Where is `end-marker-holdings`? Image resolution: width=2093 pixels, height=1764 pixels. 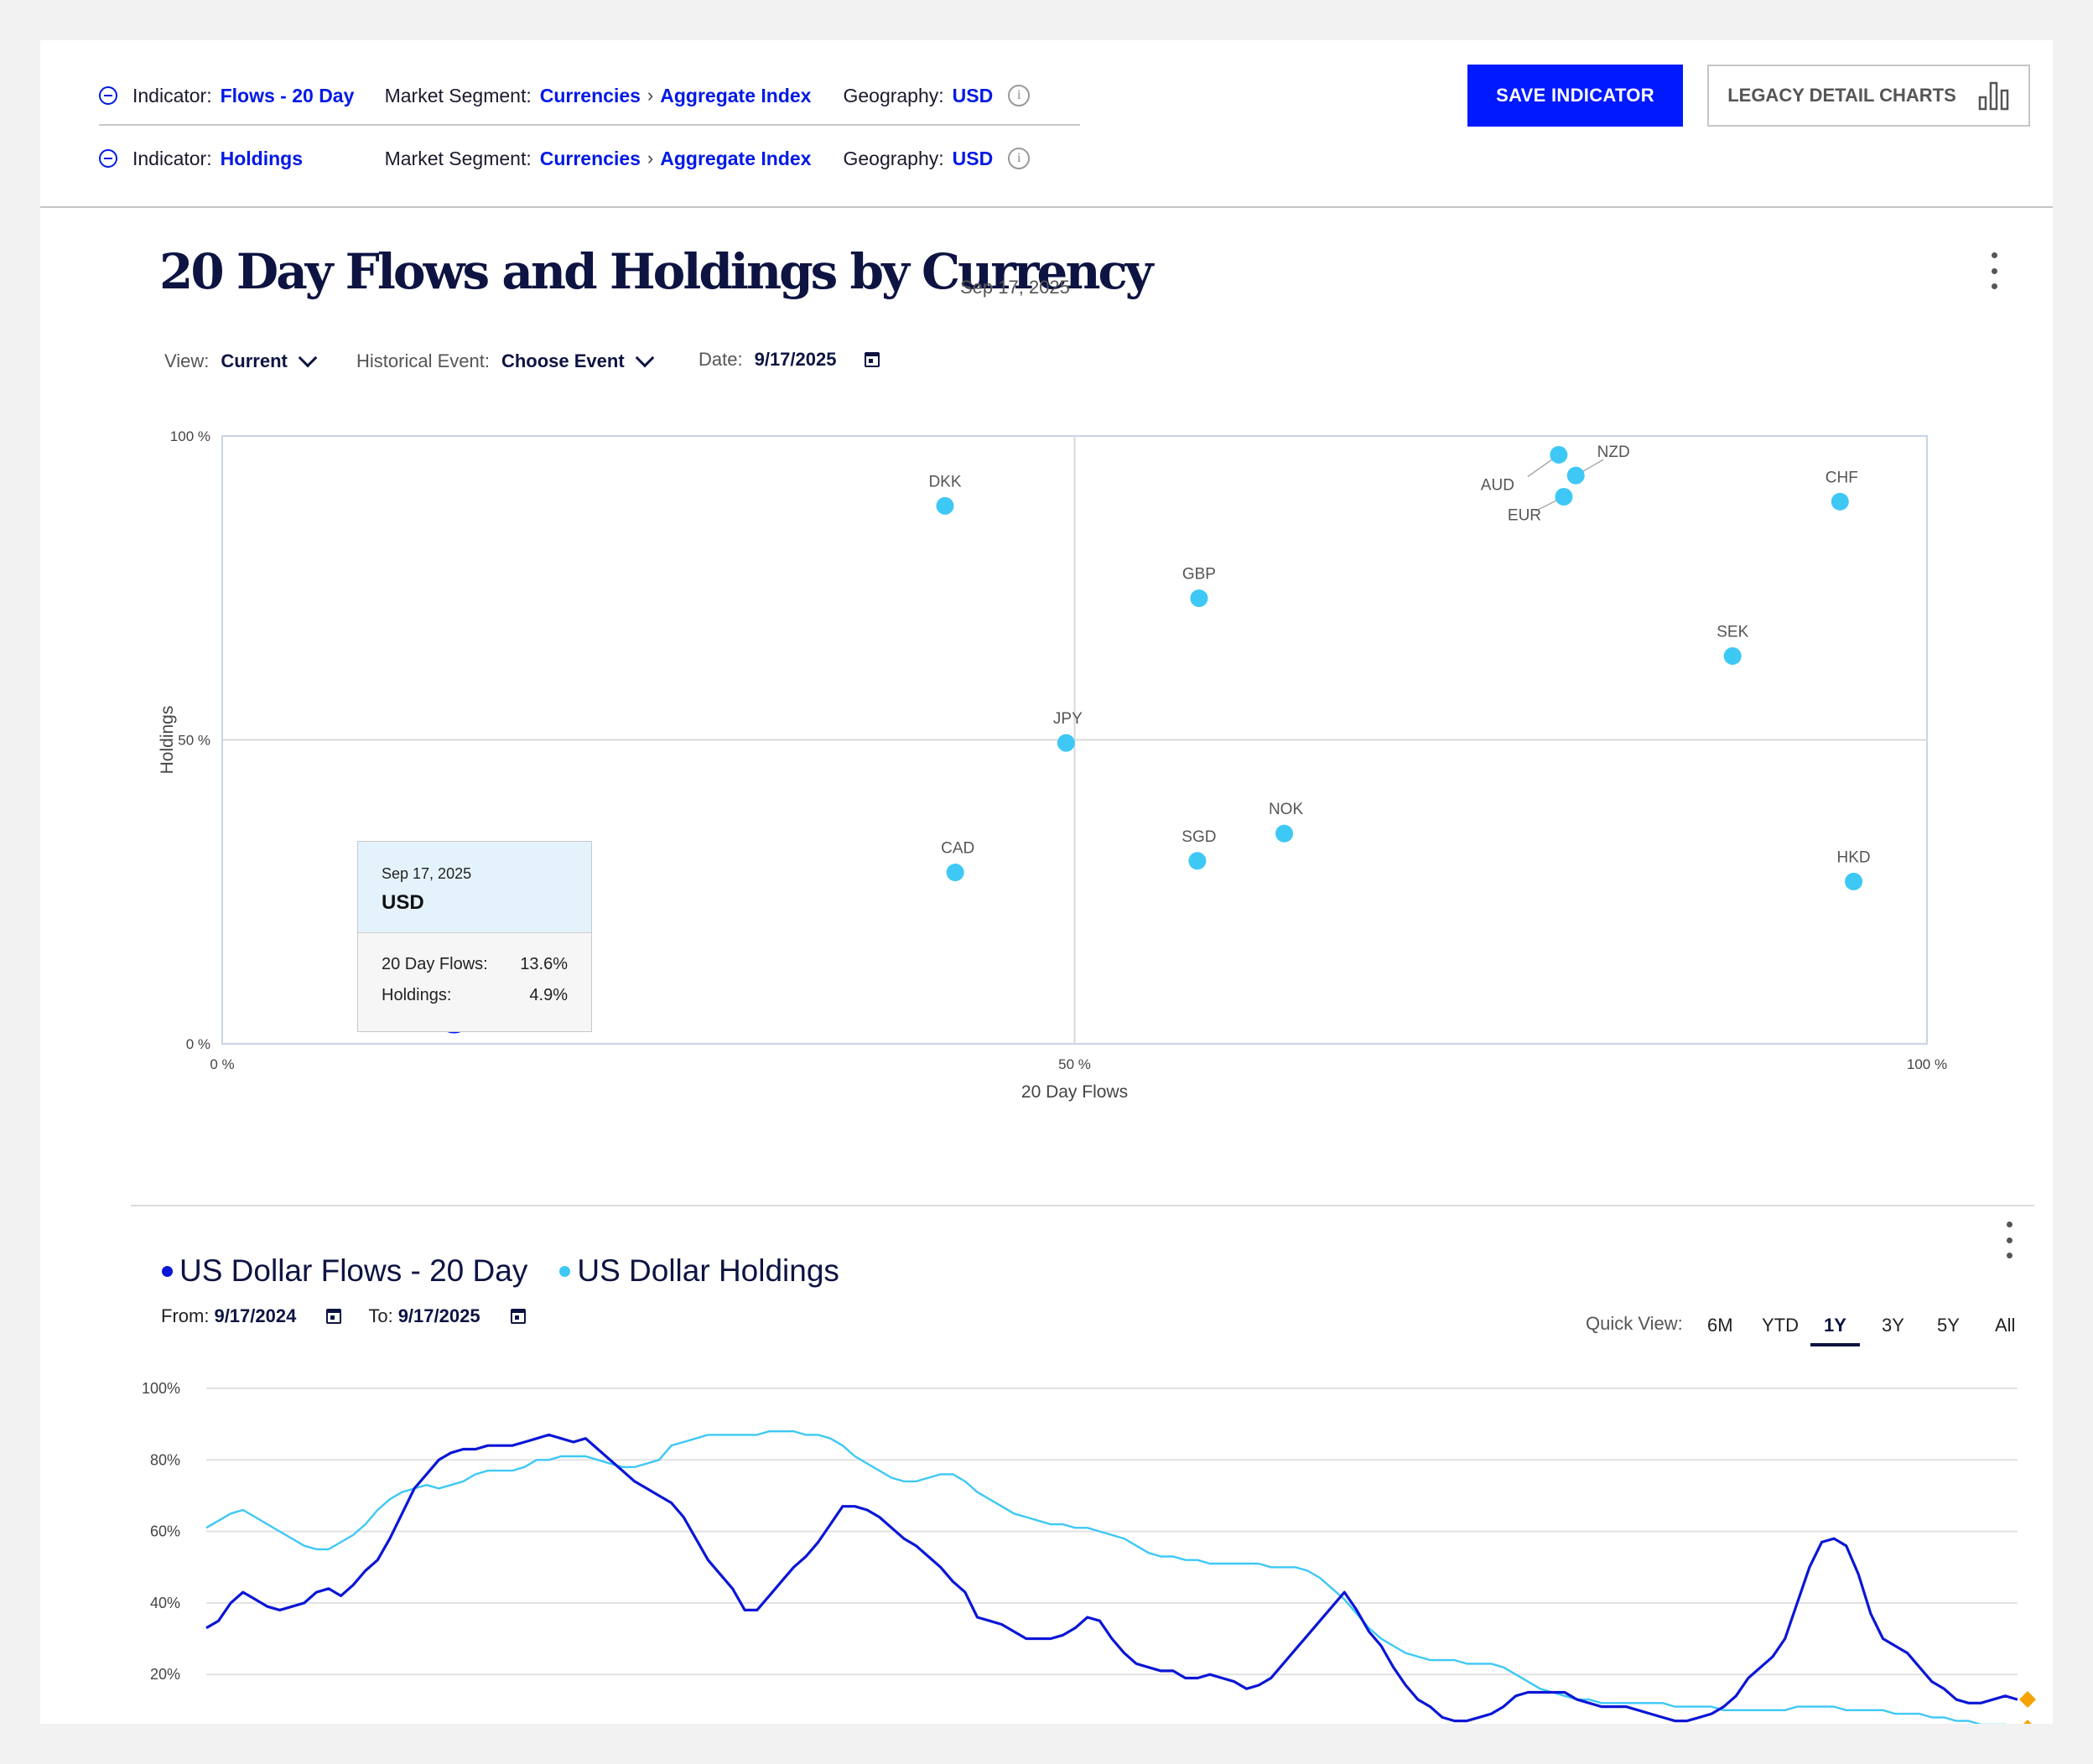 end-marker-holdings is located at coordinates (2028, 1722).